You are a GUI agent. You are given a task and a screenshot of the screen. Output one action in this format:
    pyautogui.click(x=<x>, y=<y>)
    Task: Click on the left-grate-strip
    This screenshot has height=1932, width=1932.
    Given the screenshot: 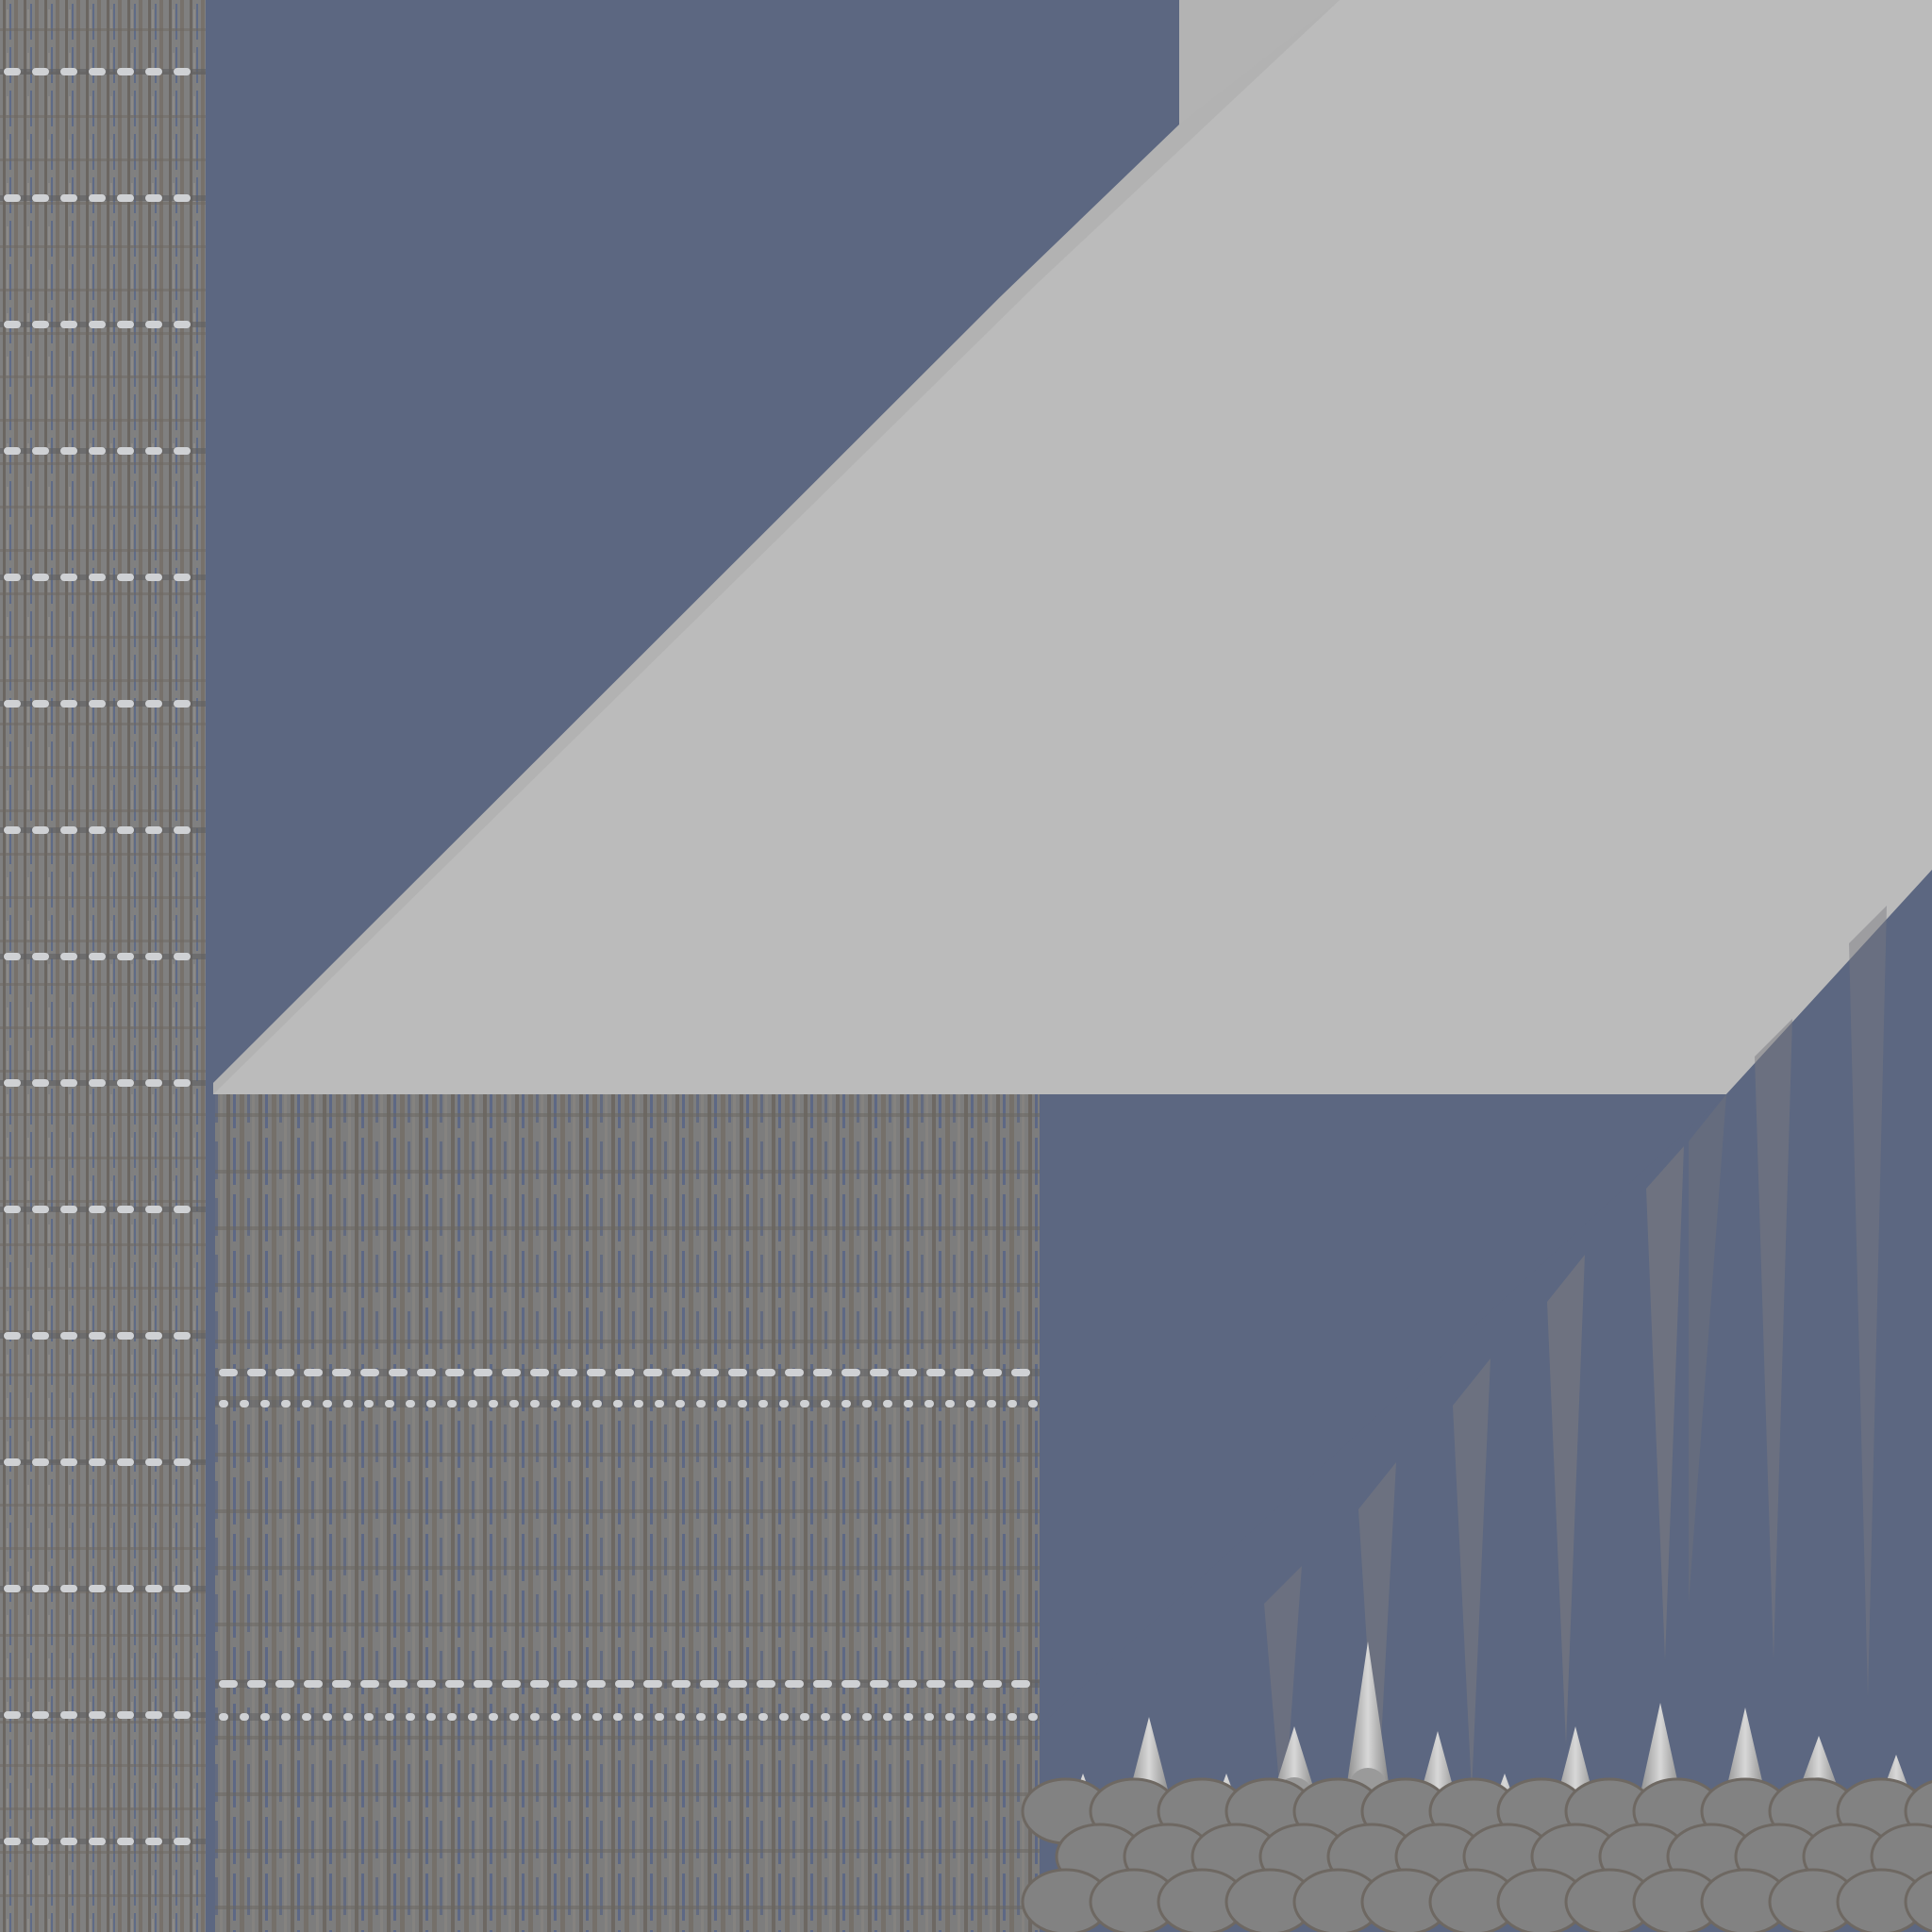 What is the action you would take?
    pyautogui.click(x=103, y=966)
    